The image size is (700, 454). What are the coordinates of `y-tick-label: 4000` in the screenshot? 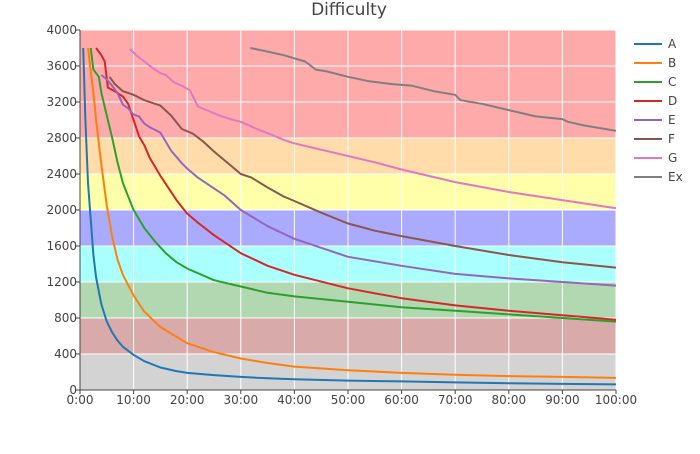 It's located at (61, 30).